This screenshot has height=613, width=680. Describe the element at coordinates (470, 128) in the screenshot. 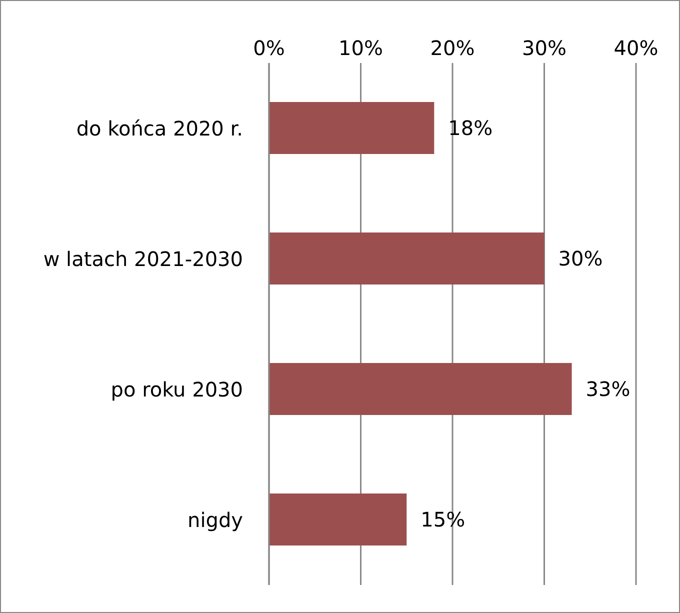

I see `data-label: 18%` at that location.